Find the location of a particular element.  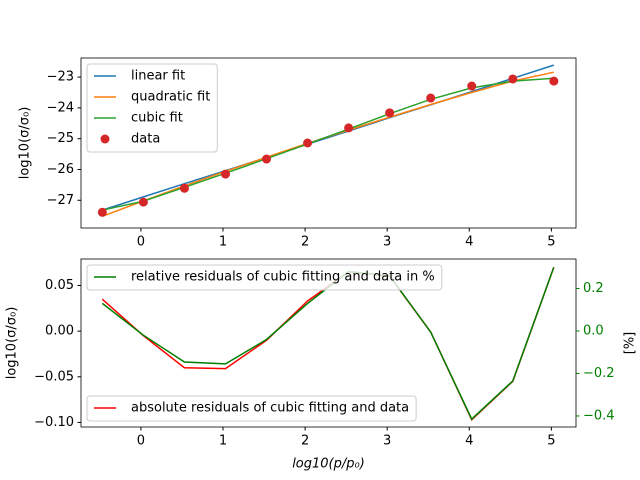

y-tick-label: −0.05 is located at coordinates (54, 376).